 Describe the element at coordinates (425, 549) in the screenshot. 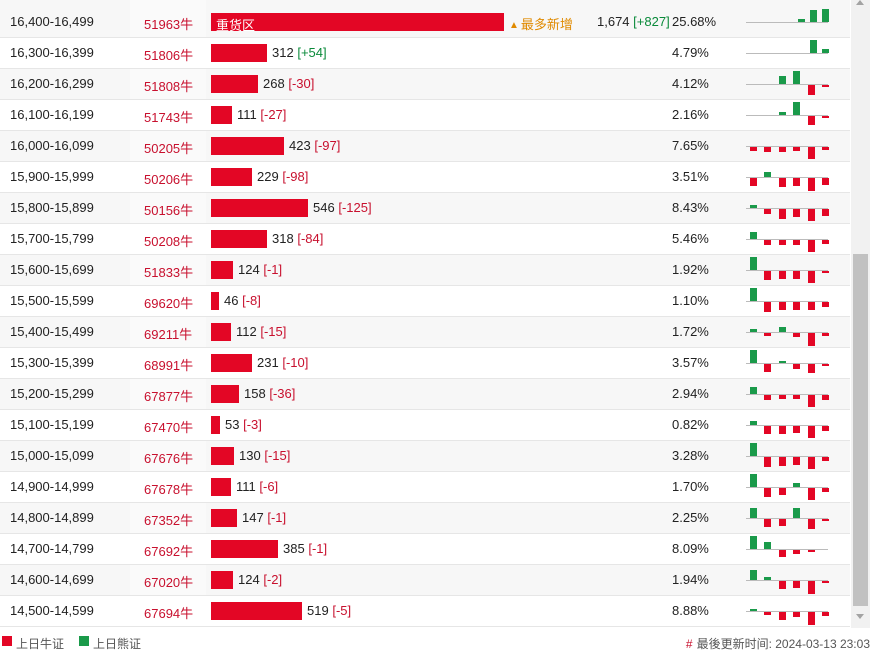

I see `table-row: 14,700-14,799 67692牛 385 [-1] 8.09%` at that location.